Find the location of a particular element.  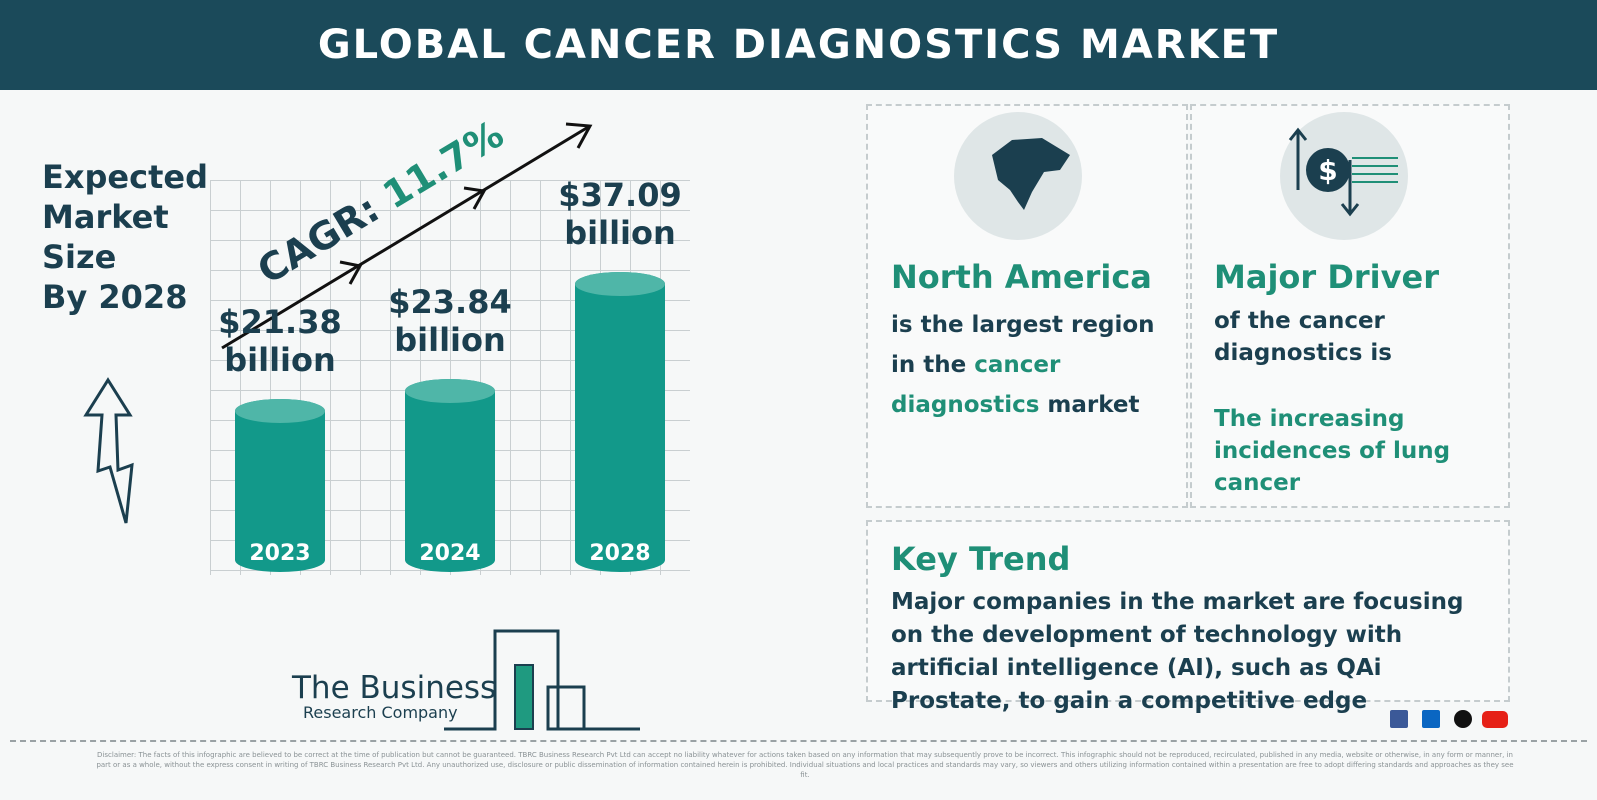

logo-graphic is located at coordinates (542, 680).